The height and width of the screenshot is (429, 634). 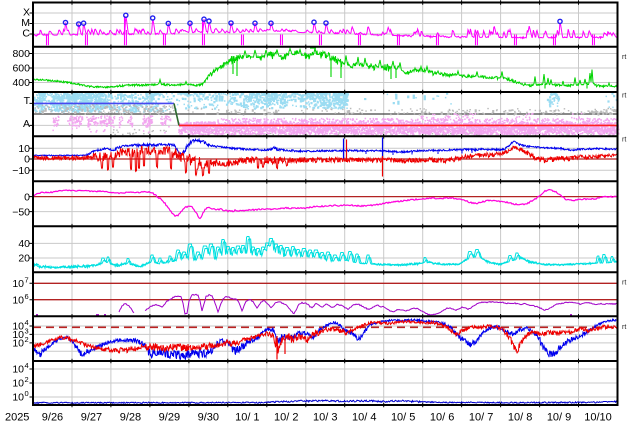 What do you see at coordinates (559, 418) in the screenshot?
I see `svg-text: 10/ 9` at bounding box center [559, 418].